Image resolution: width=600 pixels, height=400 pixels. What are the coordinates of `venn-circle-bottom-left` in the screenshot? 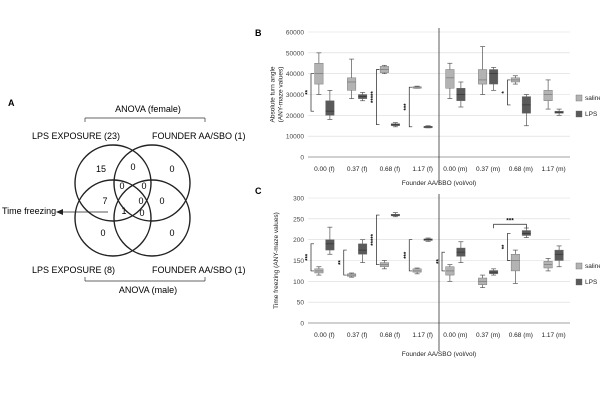 It's located at (113, 218).